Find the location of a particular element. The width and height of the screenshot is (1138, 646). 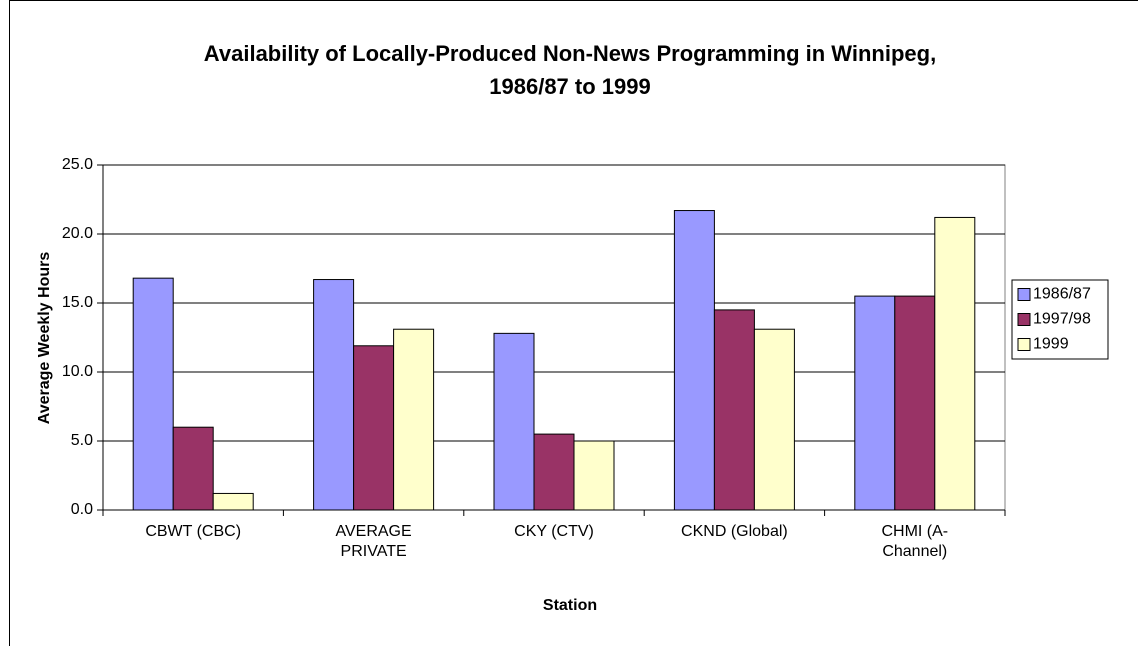

y-tick-label: 25.0 is located at coordinates (77, 164).